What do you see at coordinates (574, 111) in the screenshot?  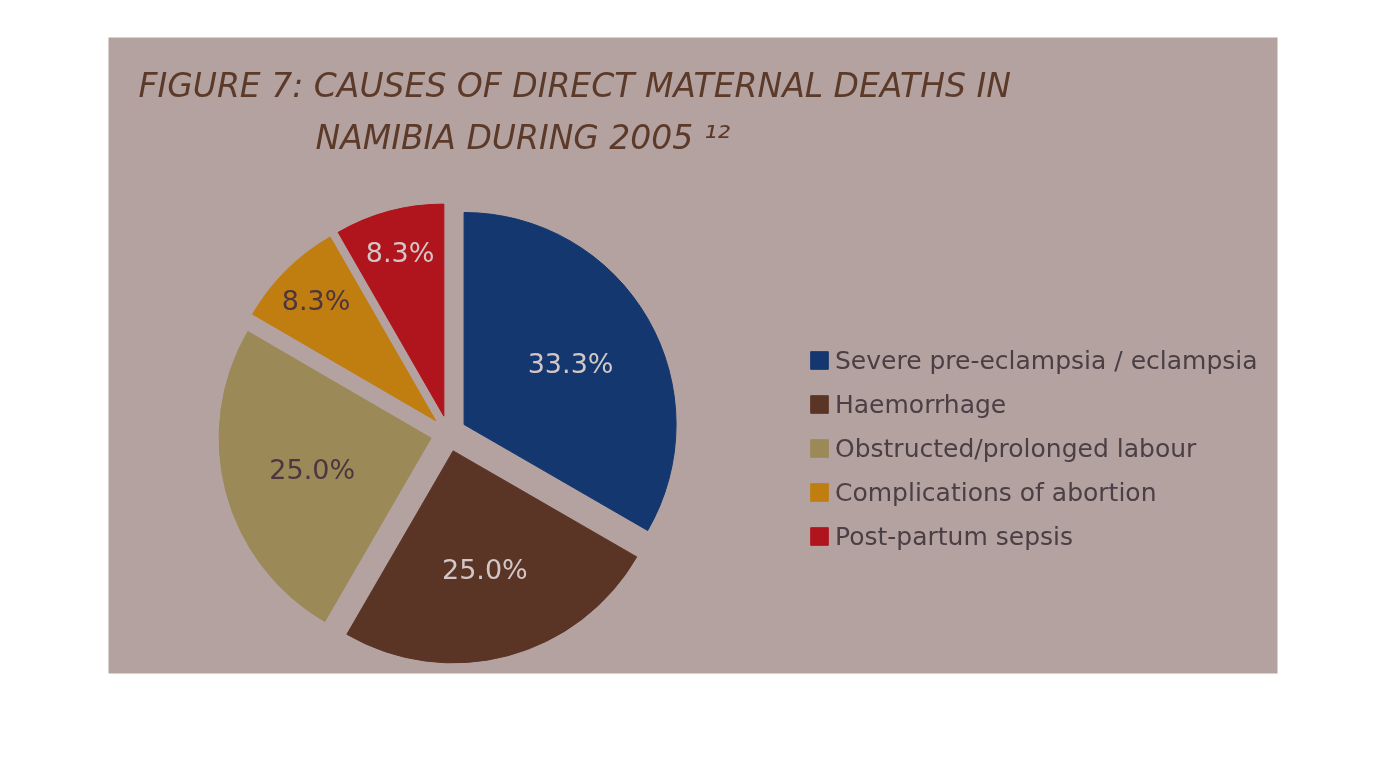 I see `chart-title: FIGURE 7: CAUSES OF DIRECT MATERNAL DEATHS IN NAMIBIA DURING 2005 ¹²` at bounding box center [574, 111].